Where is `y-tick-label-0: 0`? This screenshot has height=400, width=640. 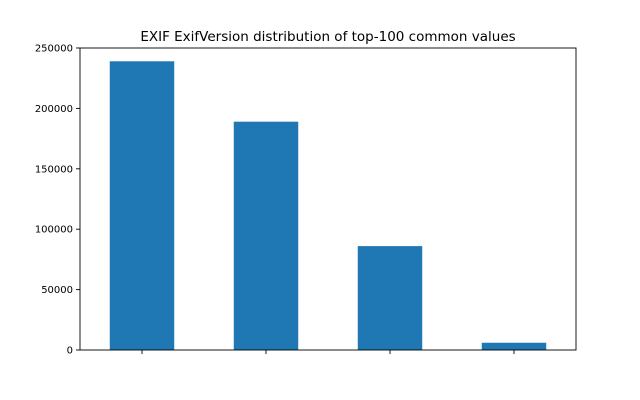
y-tick-label-0: 0 is located at coordinates (70, 351).